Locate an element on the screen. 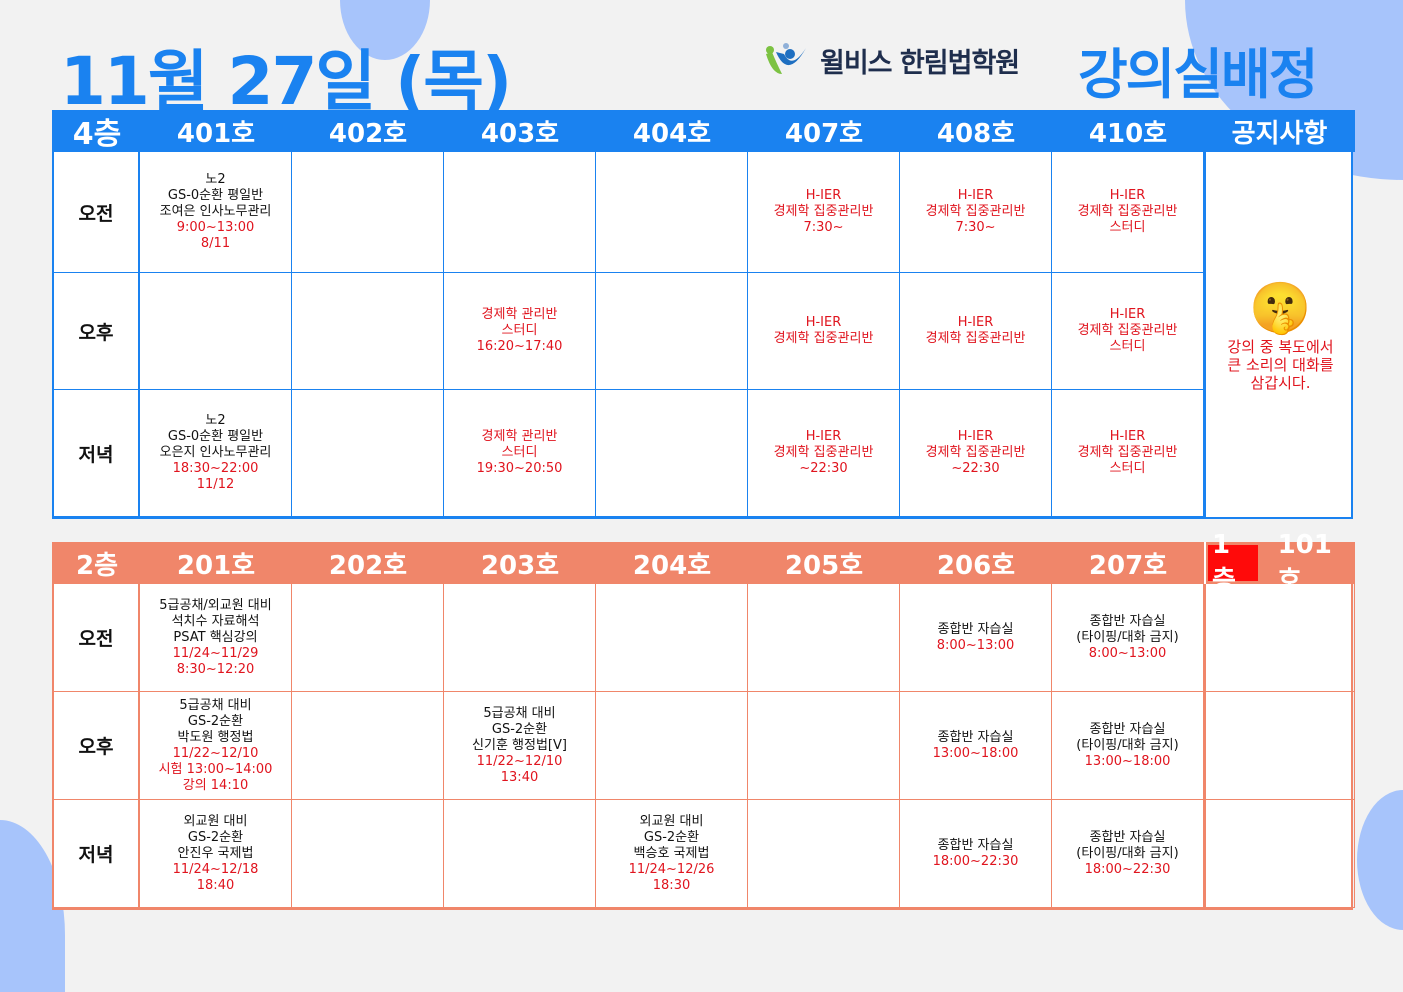 The height and width of the screenshot is (992, 1403). schedule-cell: 외교원 대비 GS-2순환 안진우 국제법 11/24~12/18 18:40 is located at coordinates (216, 854).